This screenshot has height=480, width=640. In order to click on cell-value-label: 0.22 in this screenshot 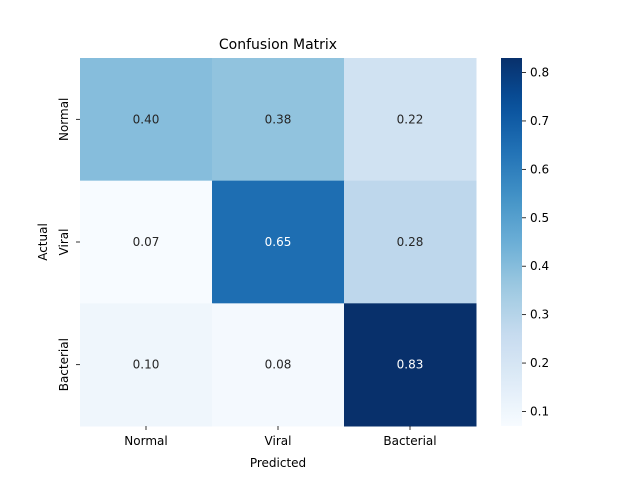, I will do `click(410, 119)`.